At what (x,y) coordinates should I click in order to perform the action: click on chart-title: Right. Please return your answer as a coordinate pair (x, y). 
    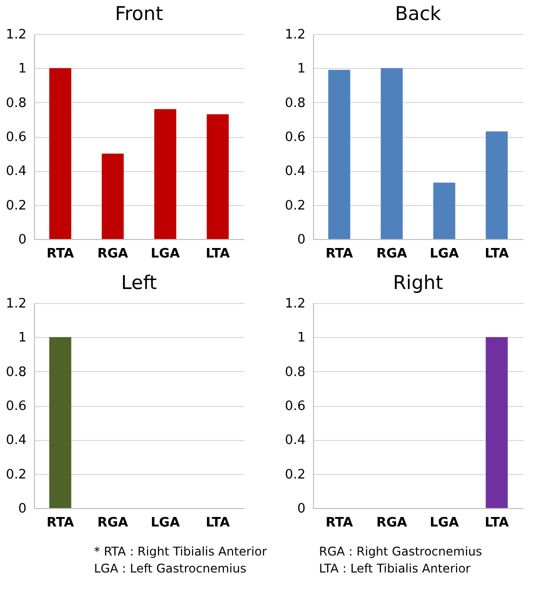
    Looking at the image, I should click on (418, 283).